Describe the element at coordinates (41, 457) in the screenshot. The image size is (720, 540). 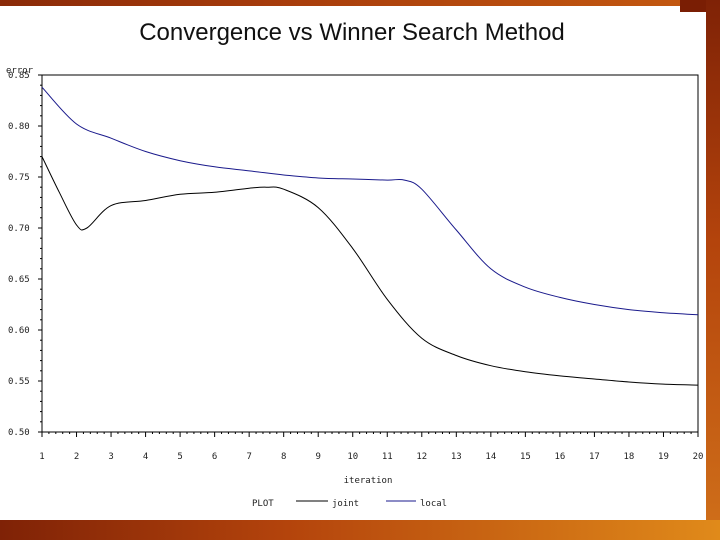
I see `x-tick-label: 1` at that location.